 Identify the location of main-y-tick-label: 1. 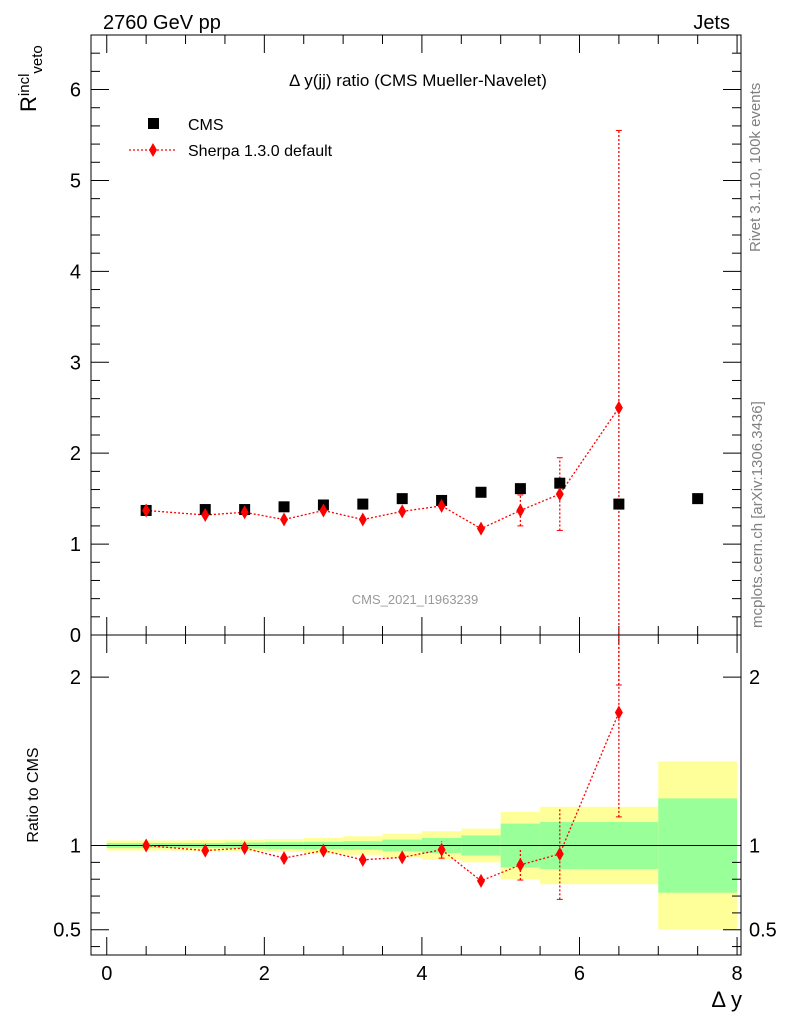
(75, 545).